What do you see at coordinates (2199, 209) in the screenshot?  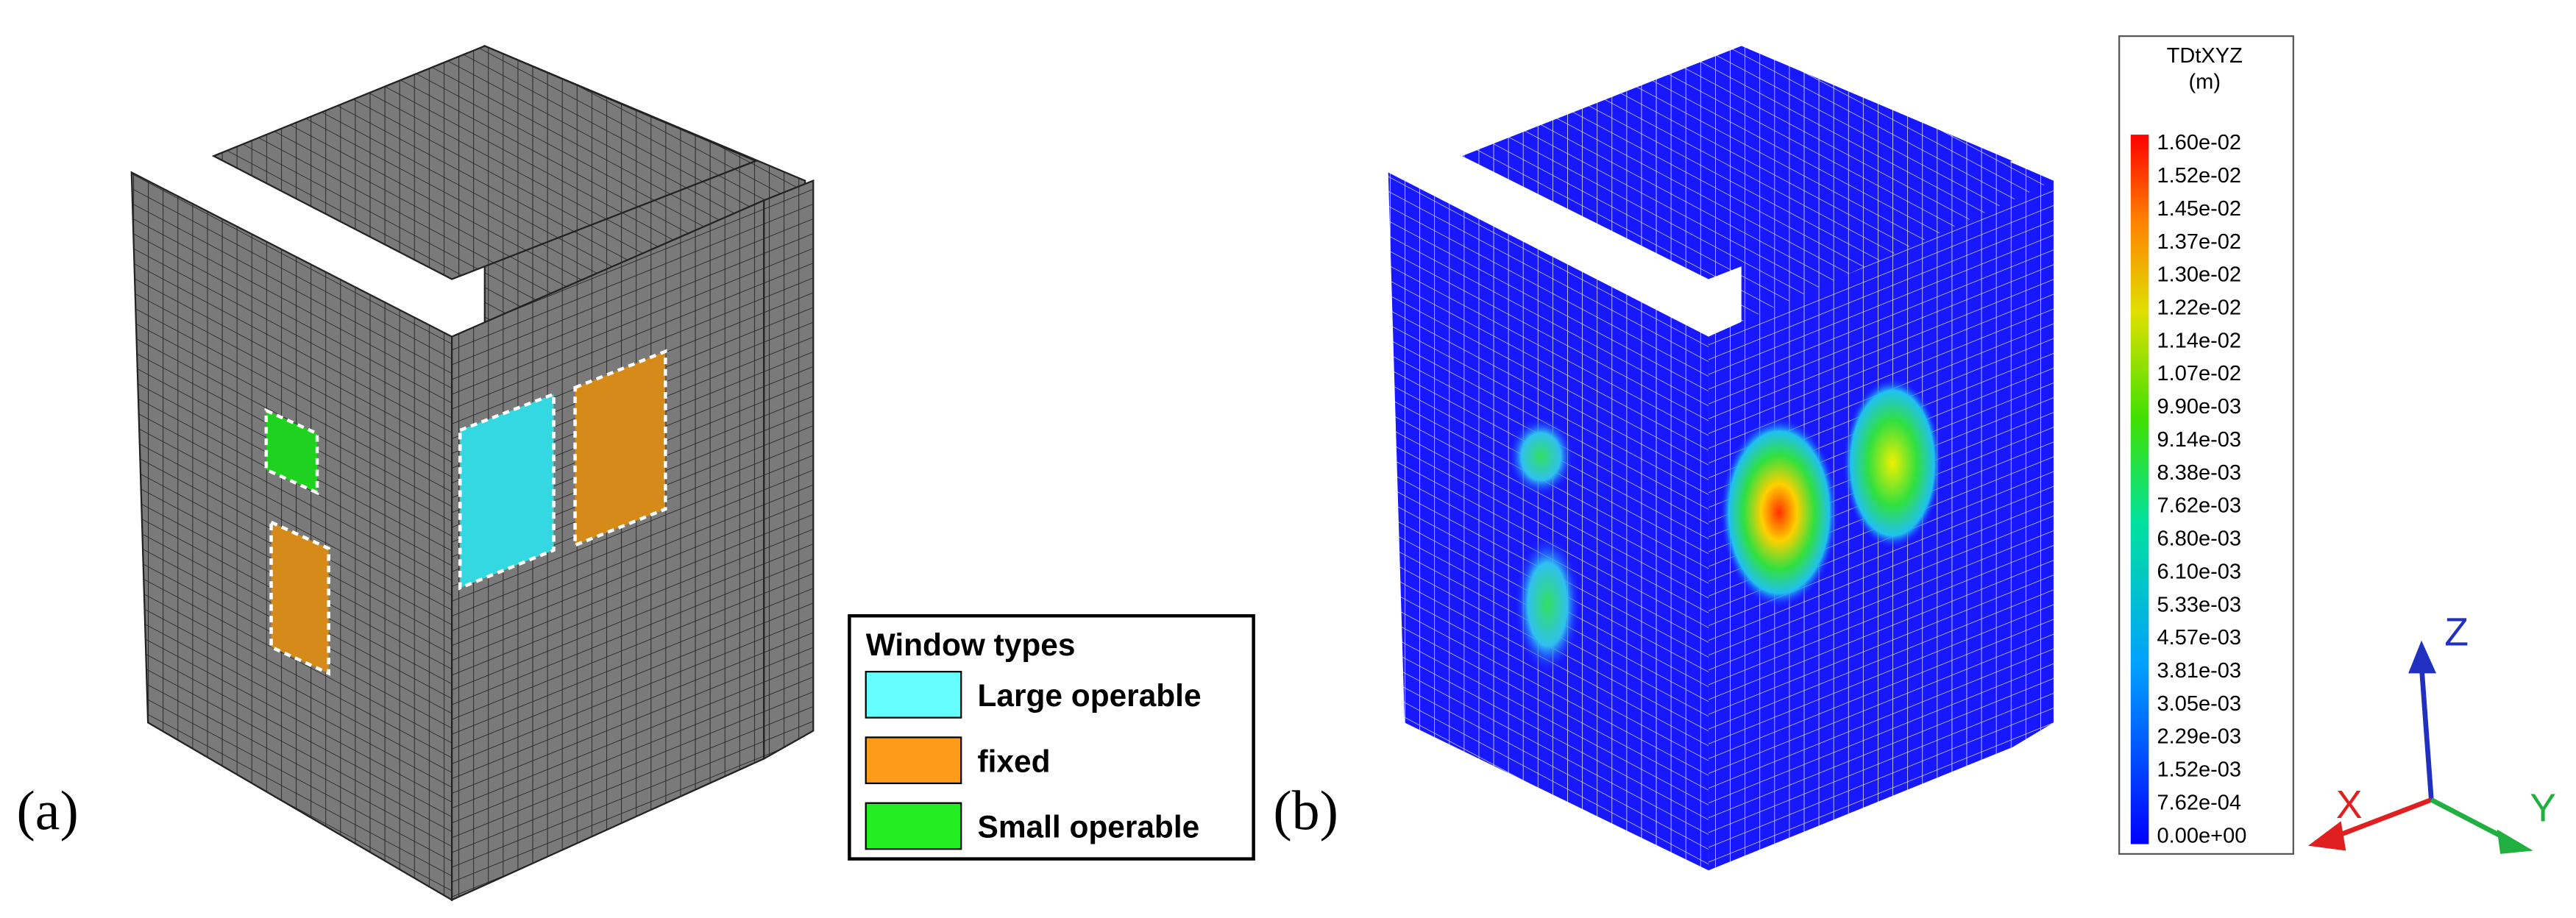 I see `colorbar-label: 1.45e-02` at bounding box center [2199, 209].